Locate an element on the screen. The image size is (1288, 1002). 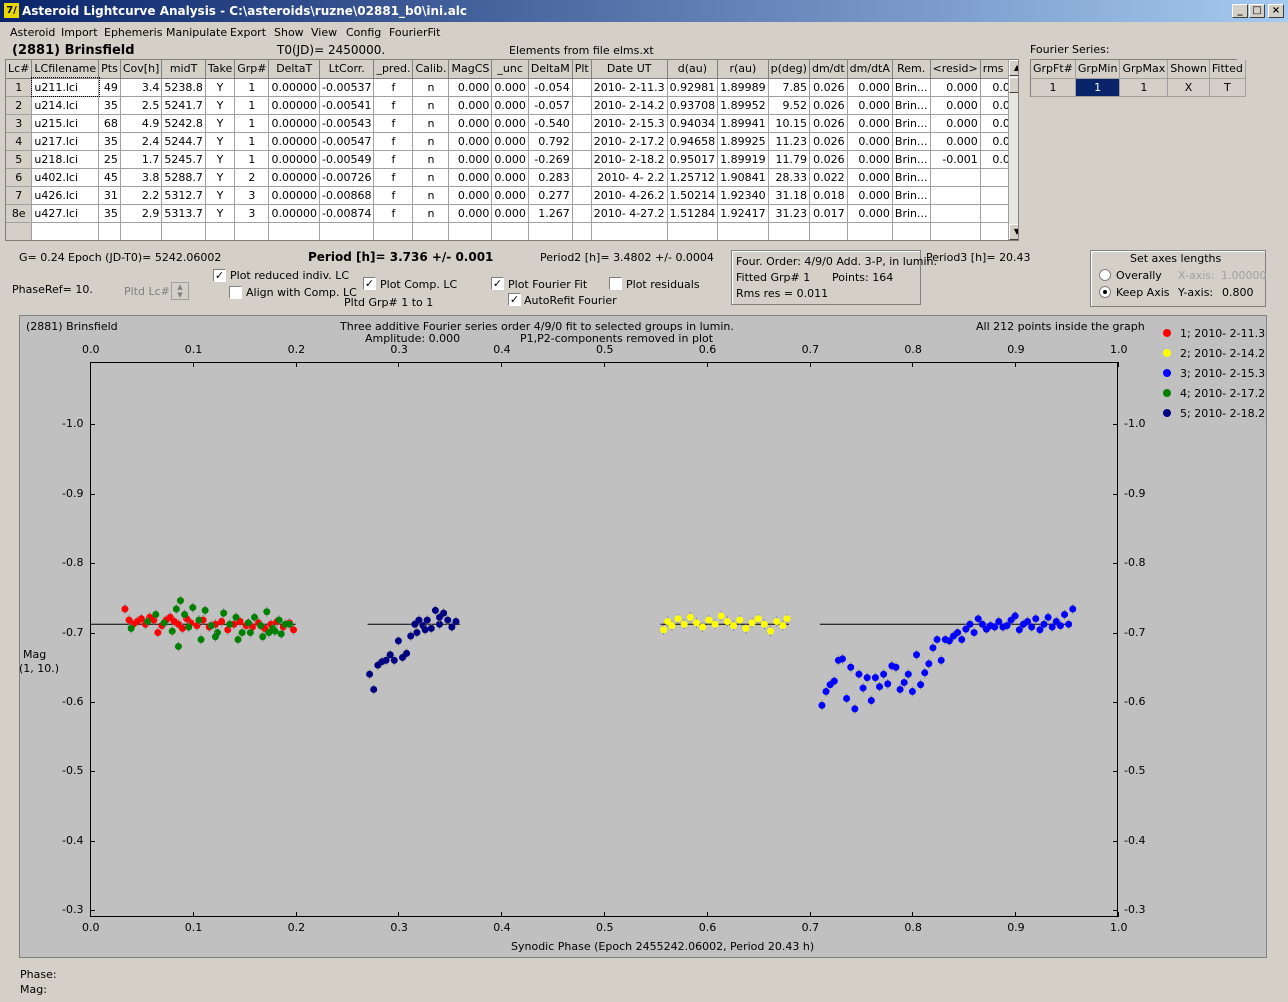
grid-cell: 1.7 is located at coordinates (141, 159).